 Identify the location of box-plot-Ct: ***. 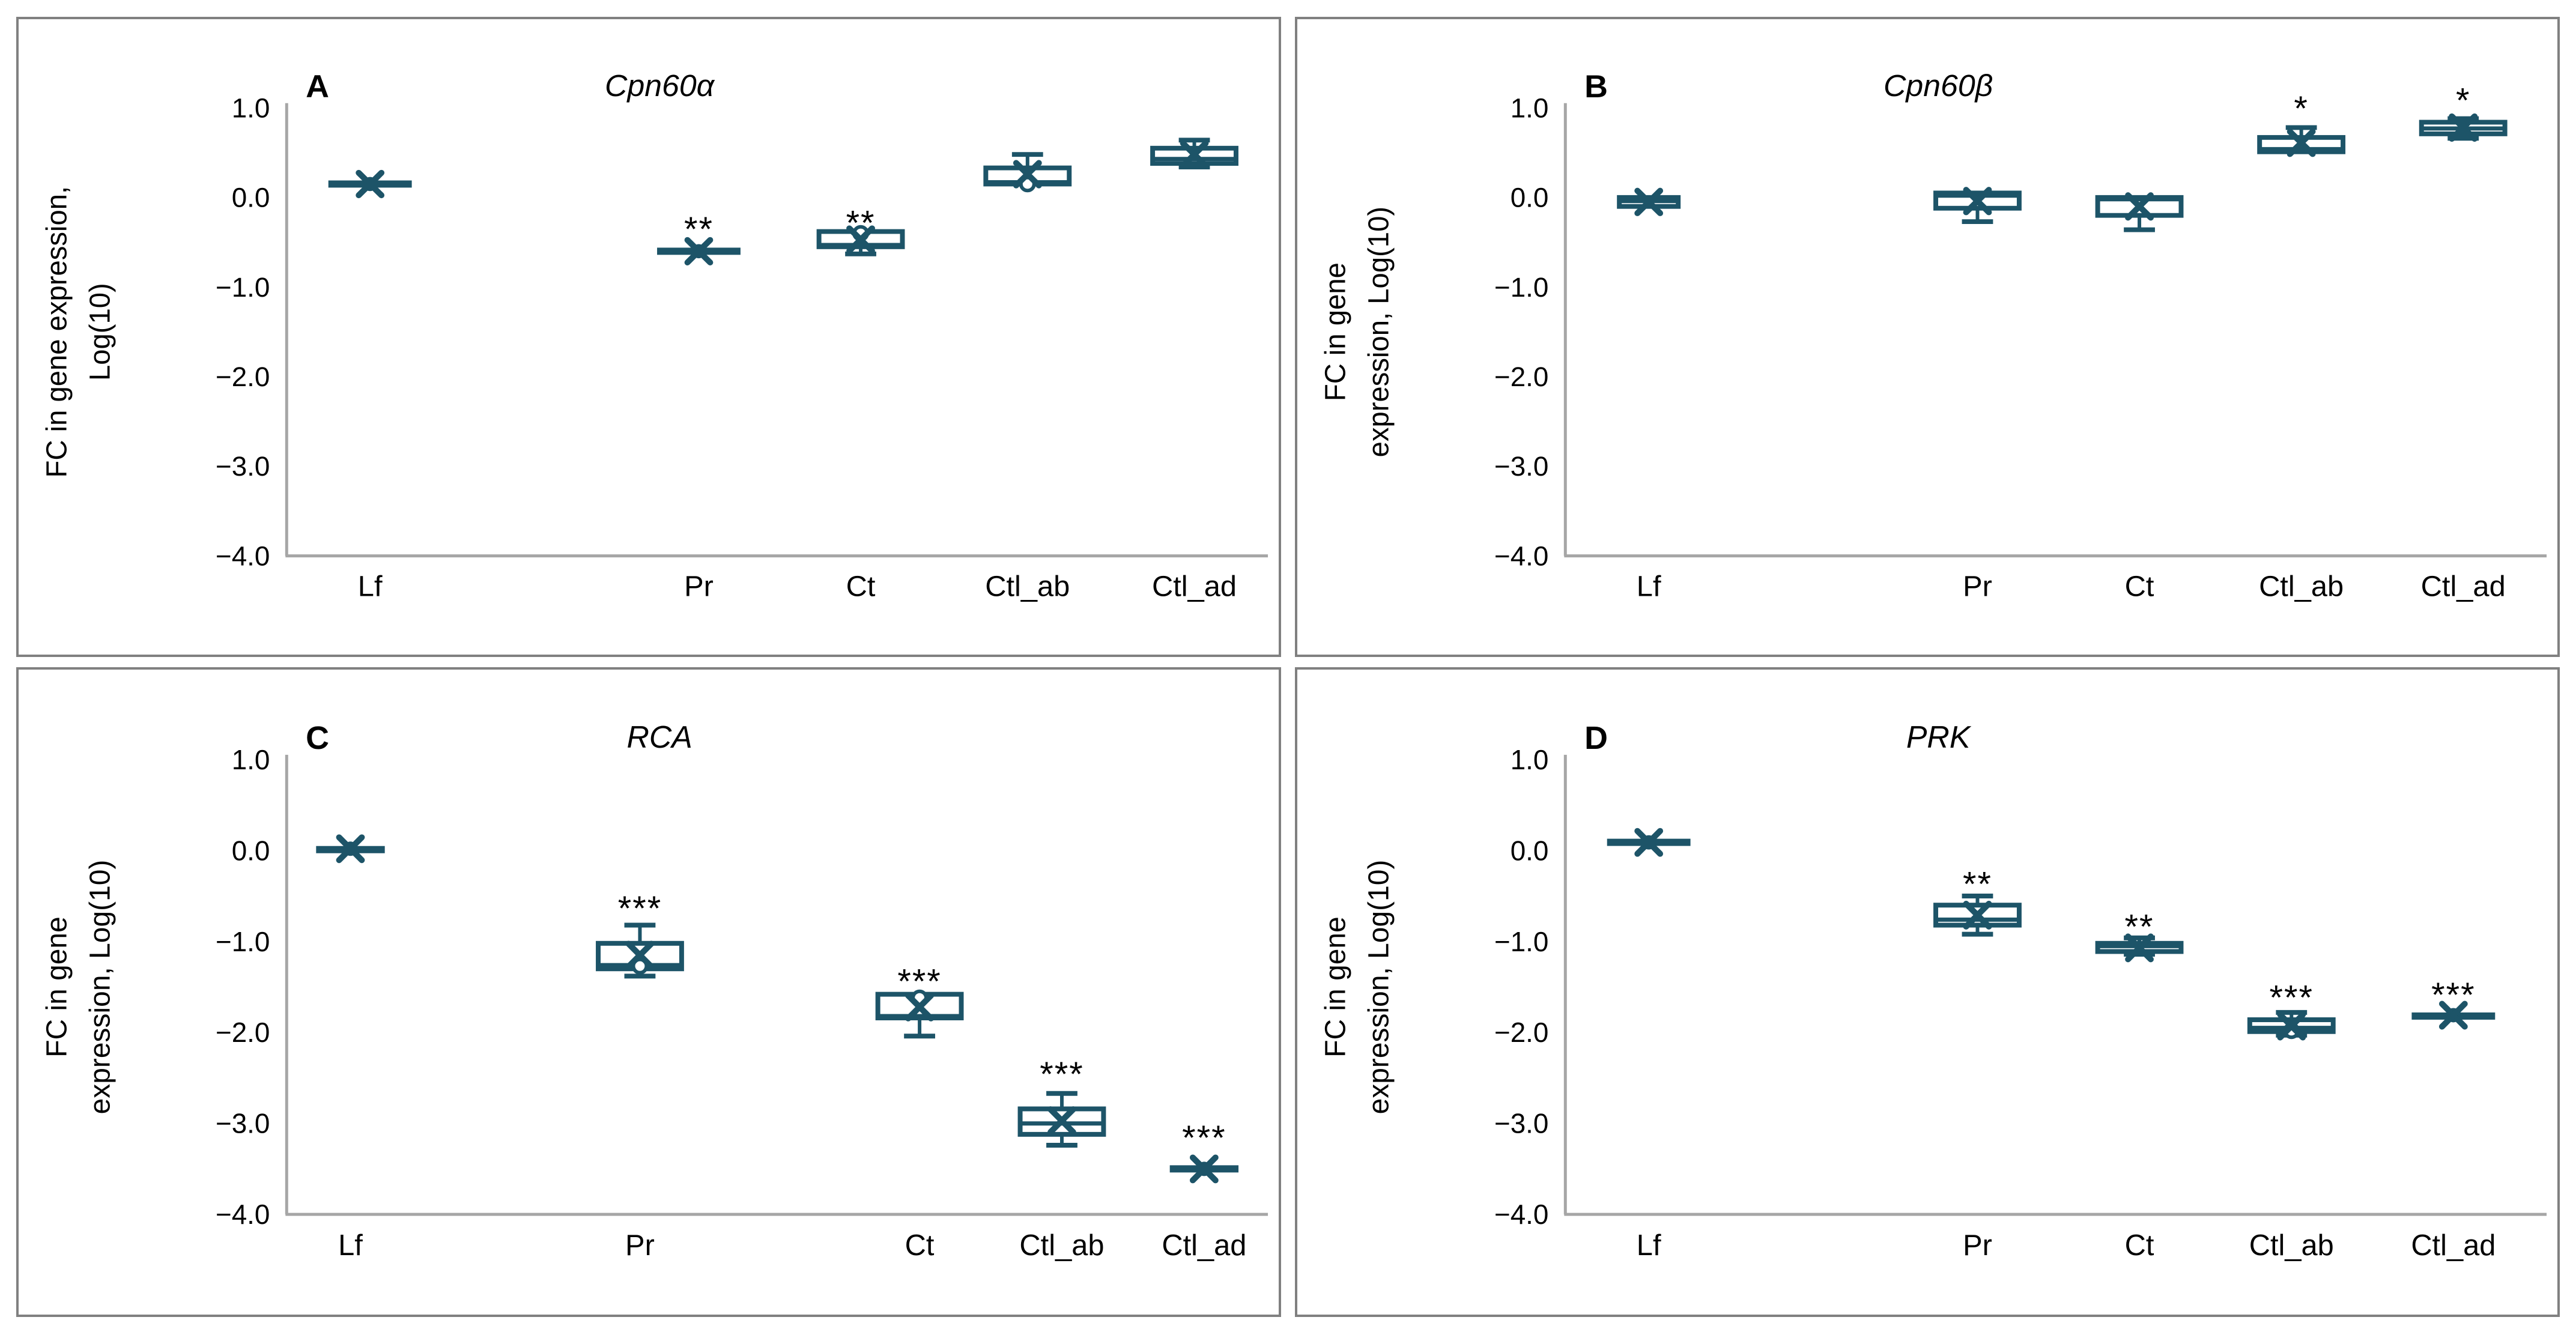
(919, 1000).